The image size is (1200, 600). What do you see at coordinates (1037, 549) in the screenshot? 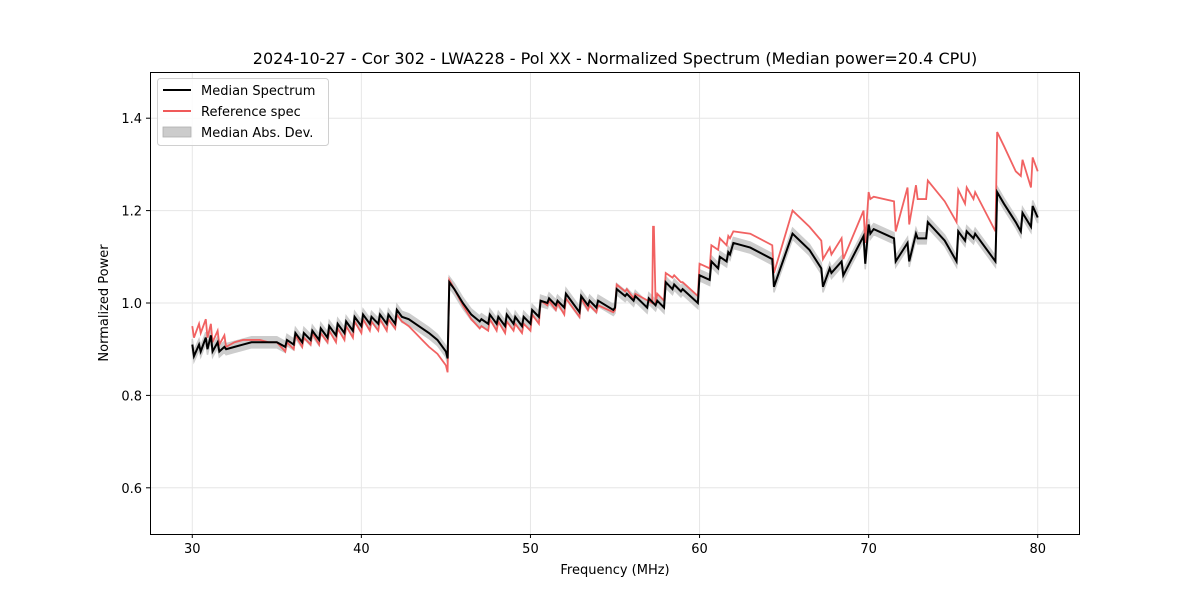
I see `x-tick-label: 80` at bounding box center [1037, 549].